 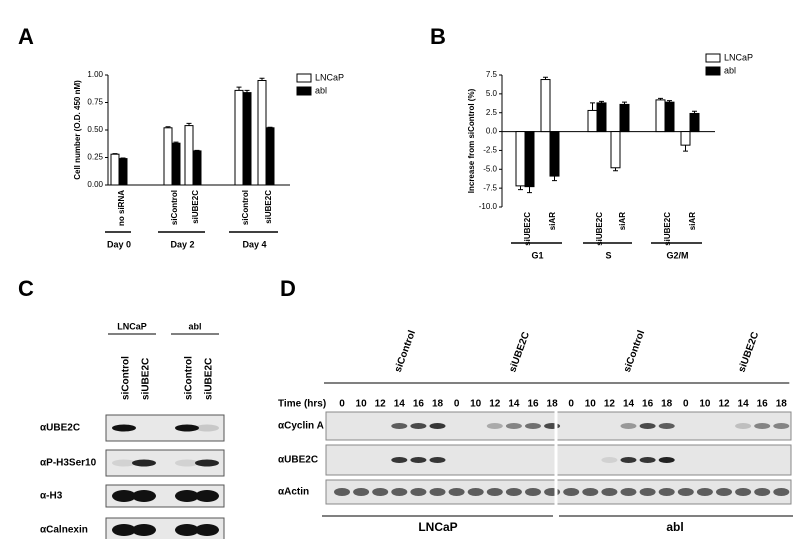 What do you see at coordinates (51, 496) in the screenshot?
I see `row-label: α-H3` at bounding box center [51, 496].